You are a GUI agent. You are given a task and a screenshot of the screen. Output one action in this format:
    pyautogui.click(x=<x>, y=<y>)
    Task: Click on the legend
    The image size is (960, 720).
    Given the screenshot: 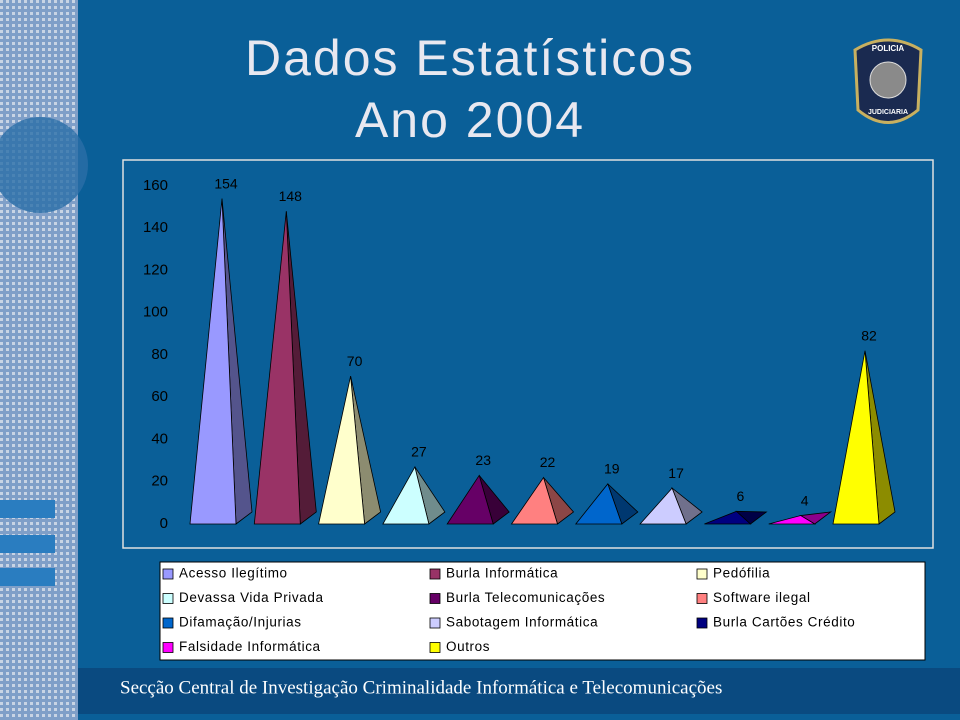 What is the action you would take?
    pyautogui.click(x=542, y=611)
    